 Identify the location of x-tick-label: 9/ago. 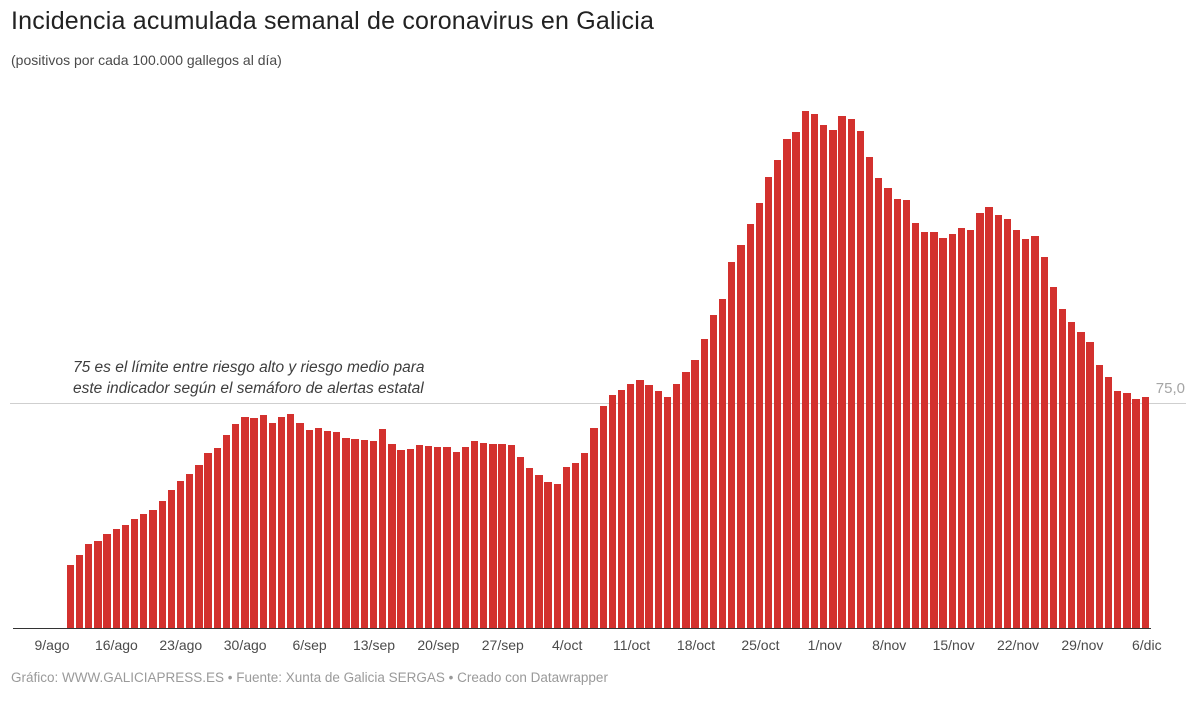
(52, 645).